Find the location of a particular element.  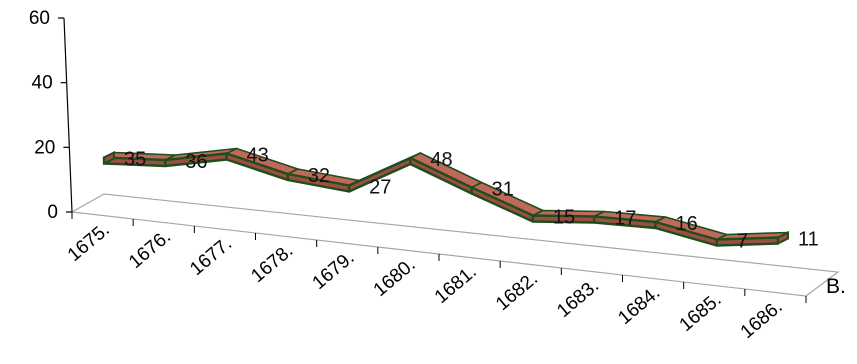

data-label: 15 is located at coordinates (564, 218).